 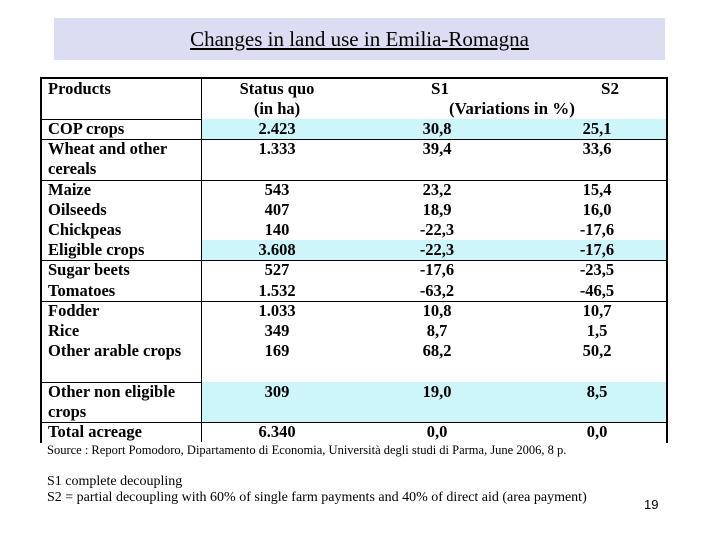 I want to click on cell-s1: -17,6, so click(x=437, y=270).